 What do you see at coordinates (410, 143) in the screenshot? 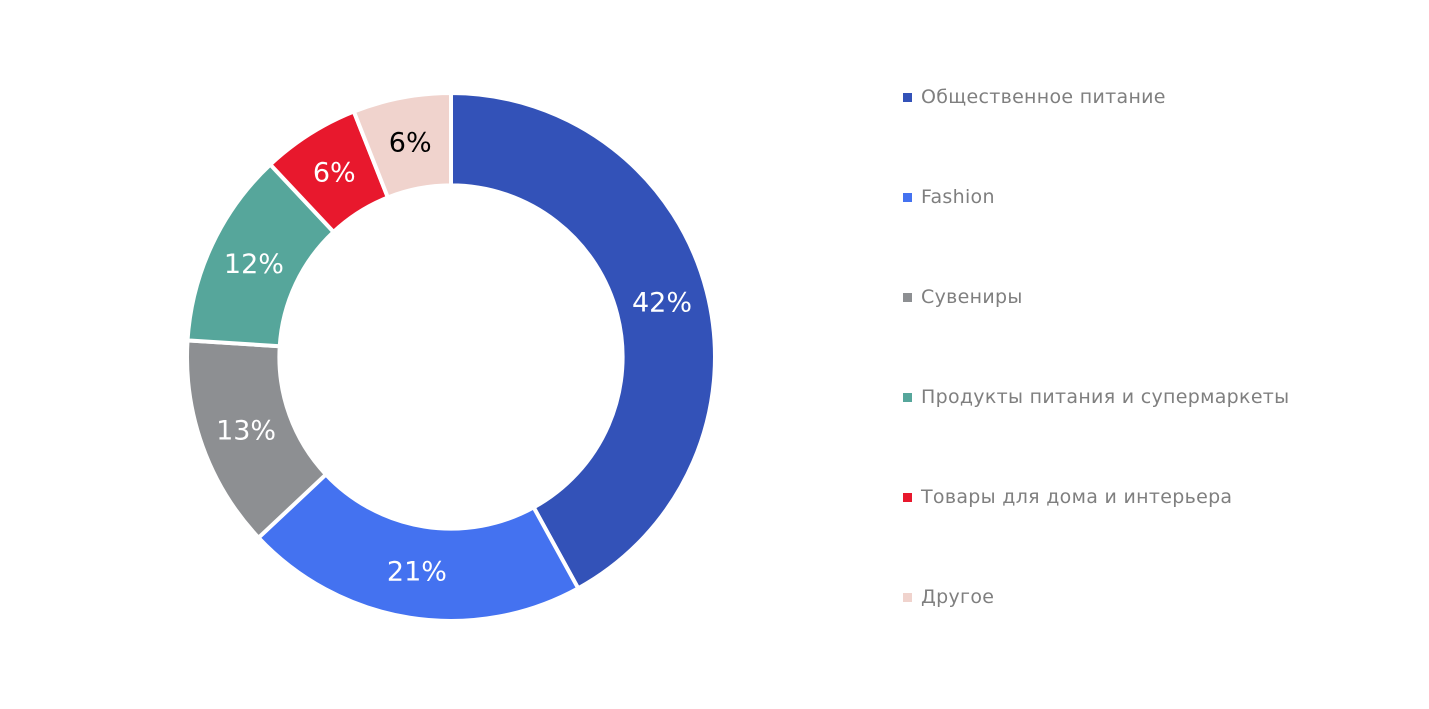
I see `slice-data-label-5: 6%` at bounding box center [410, 143].